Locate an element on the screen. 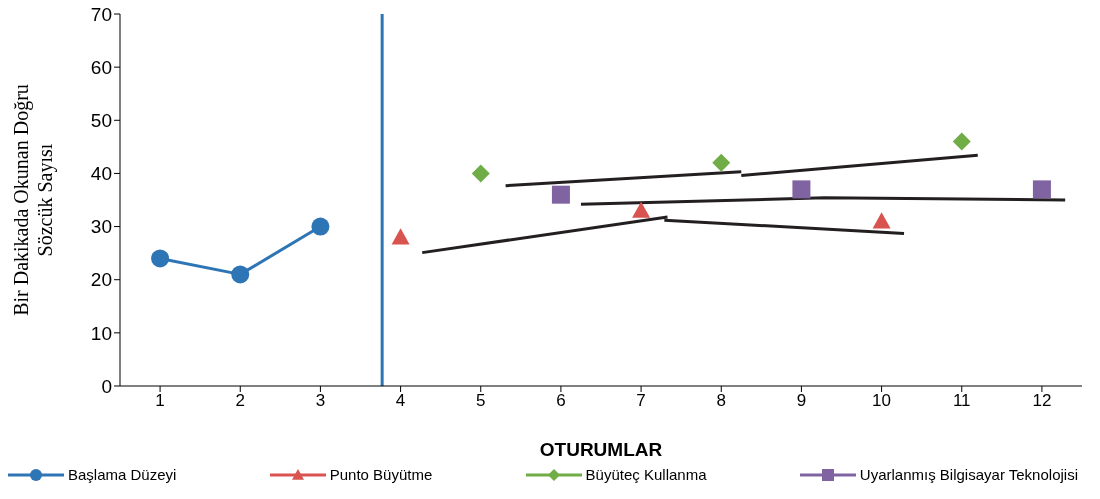 The image size is (1100, 499). y-tick-label: 50 is located at coordinates (101, 121).